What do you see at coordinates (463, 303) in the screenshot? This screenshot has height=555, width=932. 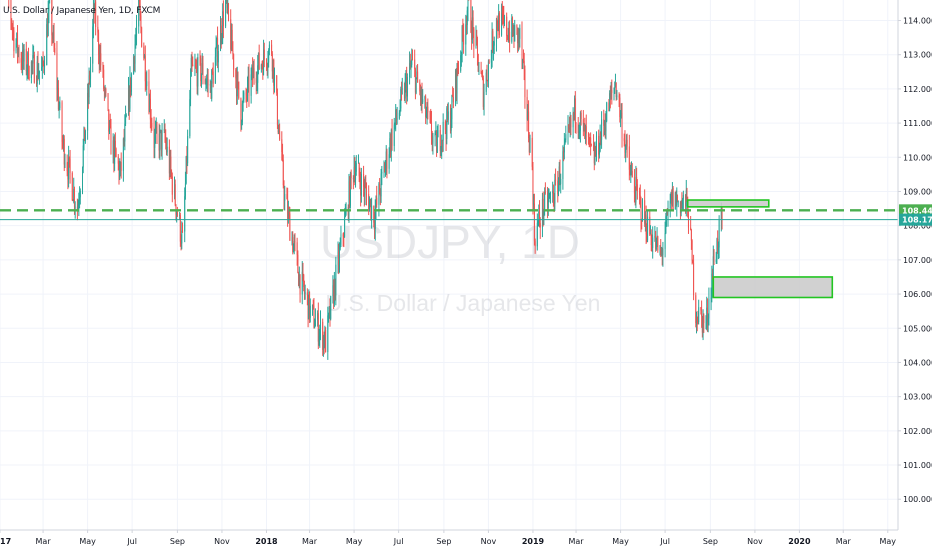 I see `watermark-name: U.S. Dollar / Japanese Yen` at bounding box center [463, 303].